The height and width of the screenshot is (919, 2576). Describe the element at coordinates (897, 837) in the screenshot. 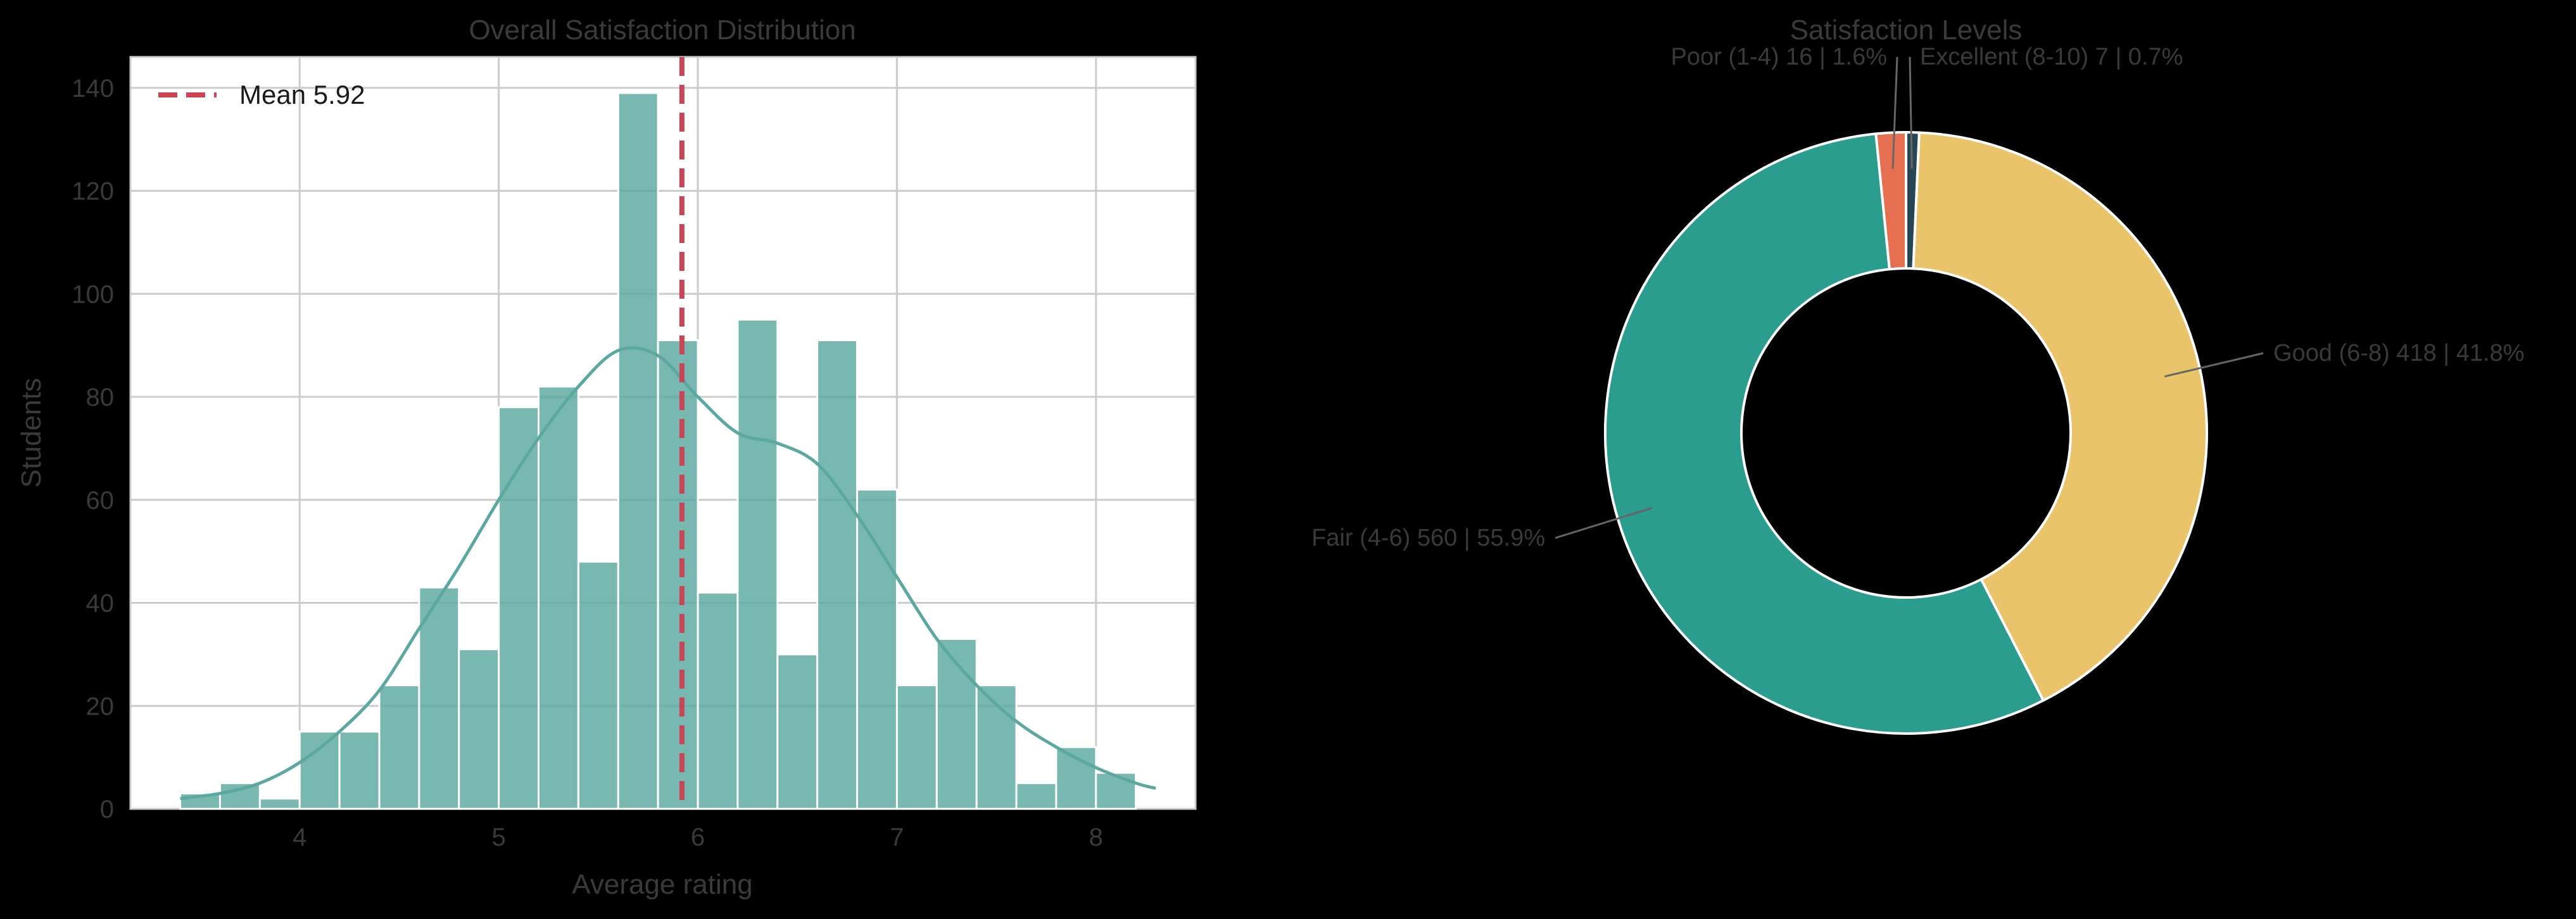

I see `x-tick-label: 7` at that location.